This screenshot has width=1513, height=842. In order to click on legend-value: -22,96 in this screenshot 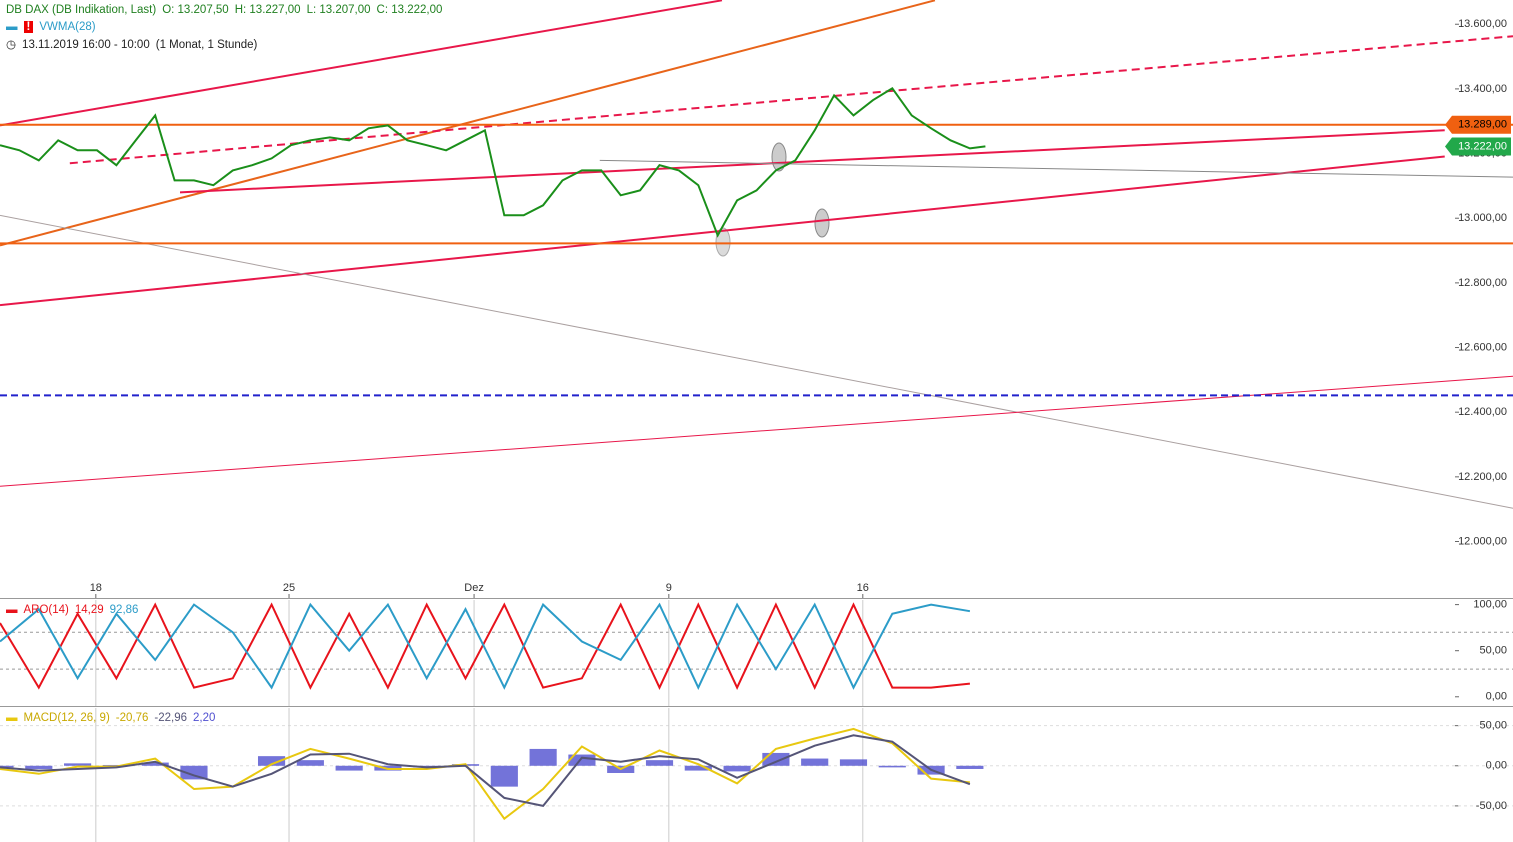, I will do `click(170, 718)`.